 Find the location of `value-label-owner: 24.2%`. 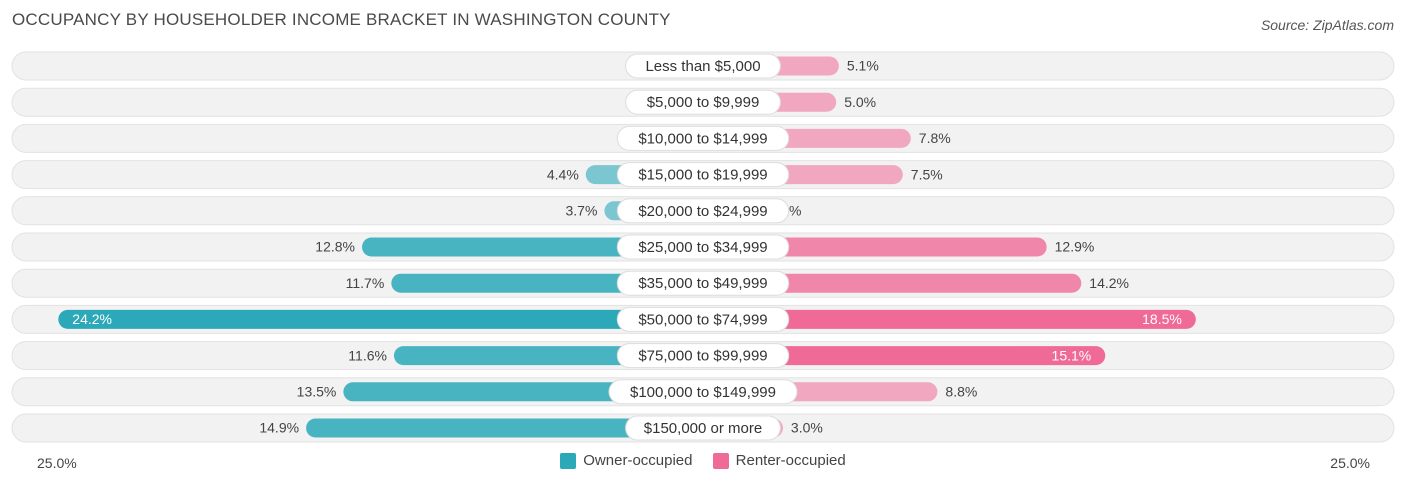

value-label-owner: 24.2% is located at coordinates (92, 319).